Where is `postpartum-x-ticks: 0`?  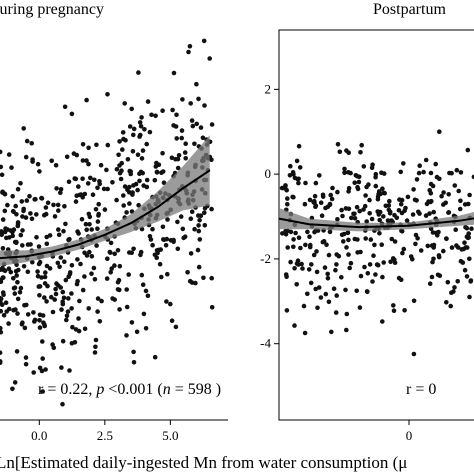
postpartum-x-ticks: 0 is located at coordinates (409, 431).